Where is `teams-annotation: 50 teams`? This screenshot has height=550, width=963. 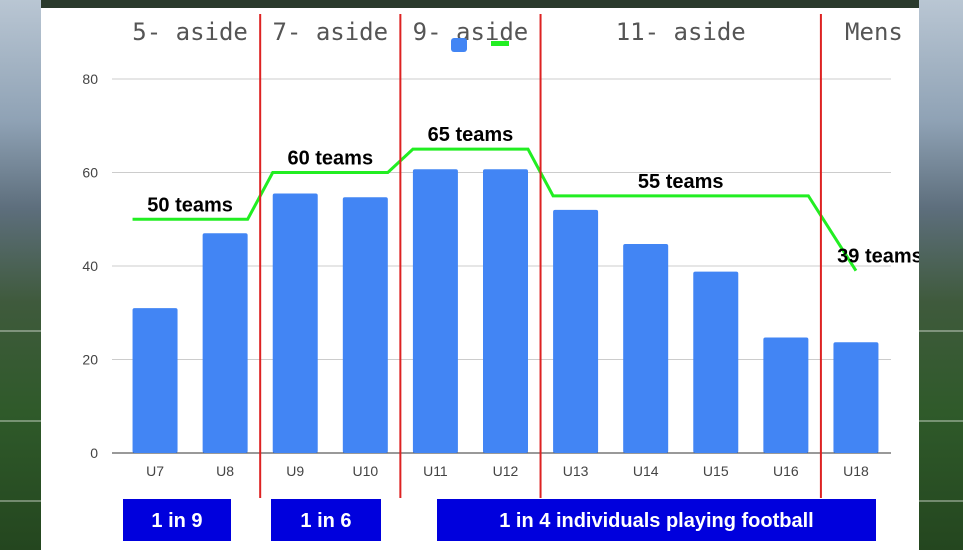
teams-annotation: 50 teams is located at coordinates (190, 205).